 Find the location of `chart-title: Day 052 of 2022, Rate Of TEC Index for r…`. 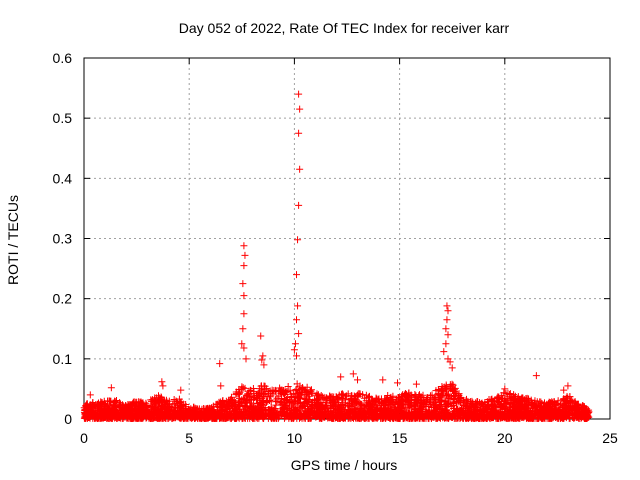

chart-title: Day 052 of 2022, Rate Of TEC Index for r… is located at coordinates (344, 28).